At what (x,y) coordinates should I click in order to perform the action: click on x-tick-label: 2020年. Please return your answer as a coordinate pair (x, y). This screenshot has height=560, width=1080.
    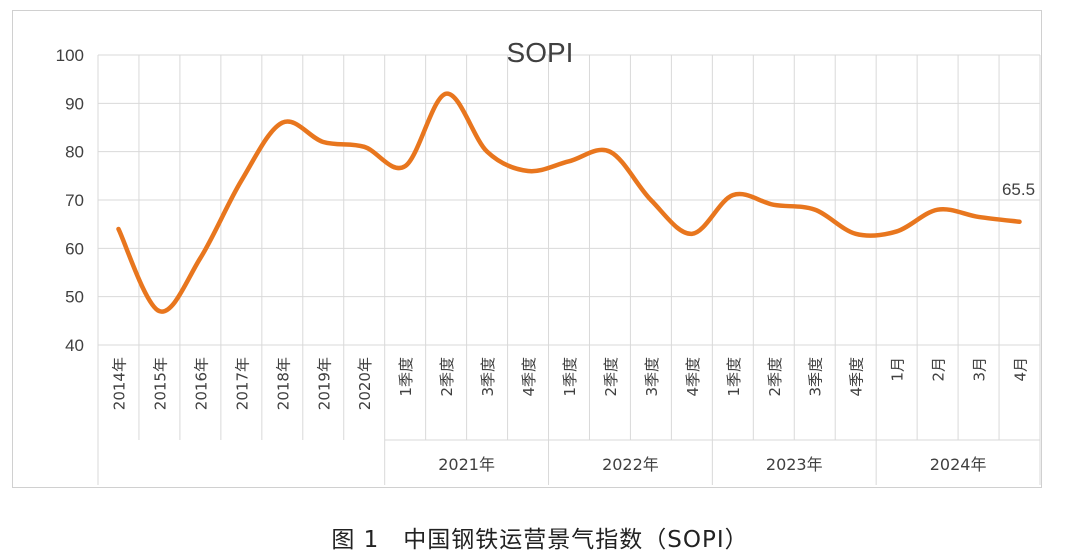
    Looking at the image, I should click on (365, 383).